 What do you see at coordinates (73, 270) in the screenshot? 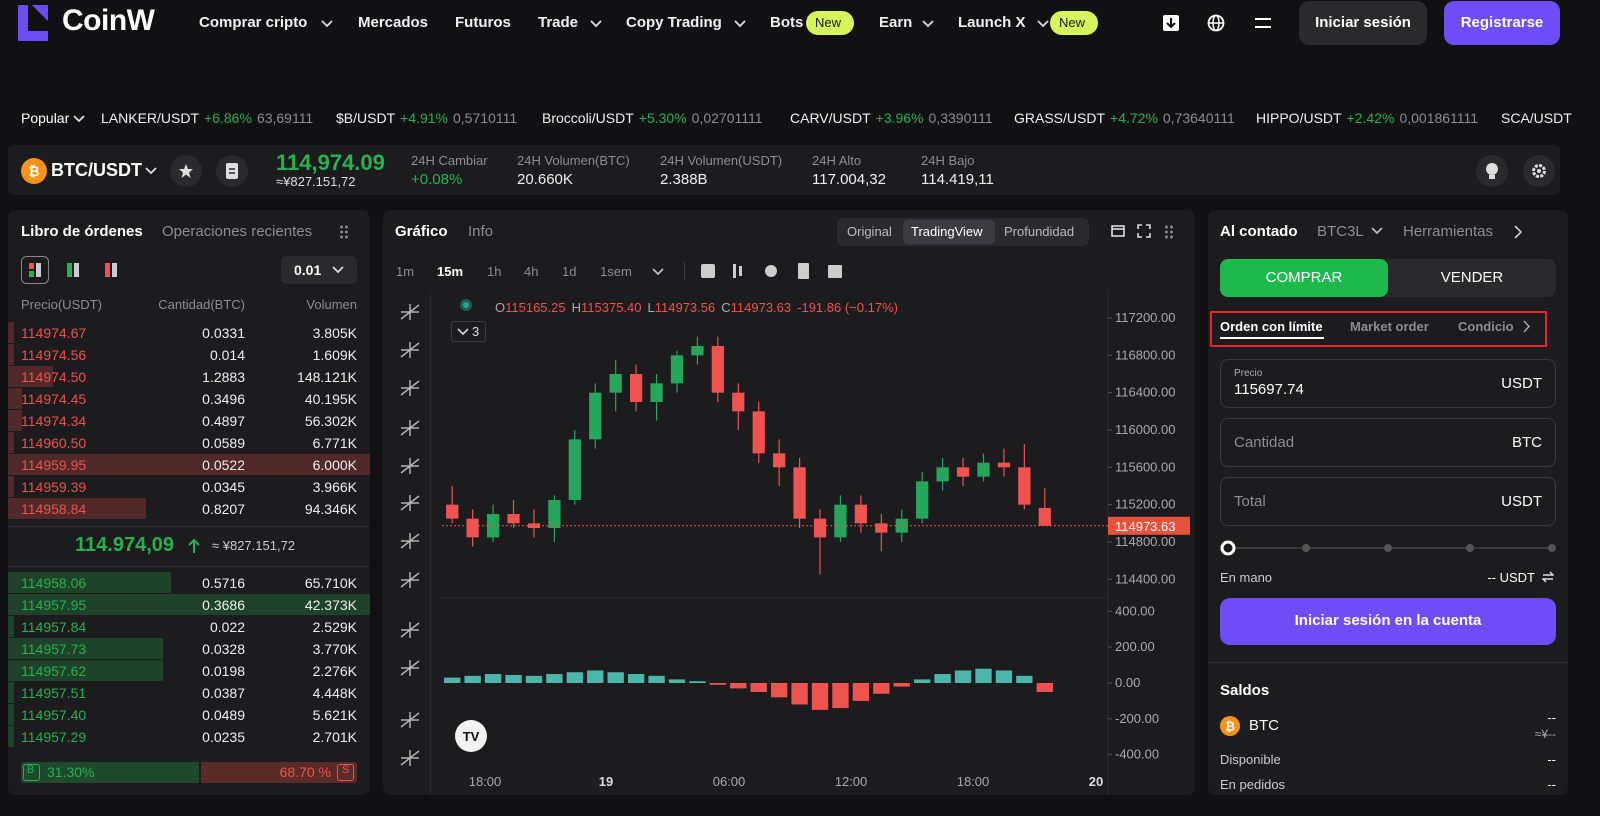
I see `book-view-bids` at bounding box center [73, 270].